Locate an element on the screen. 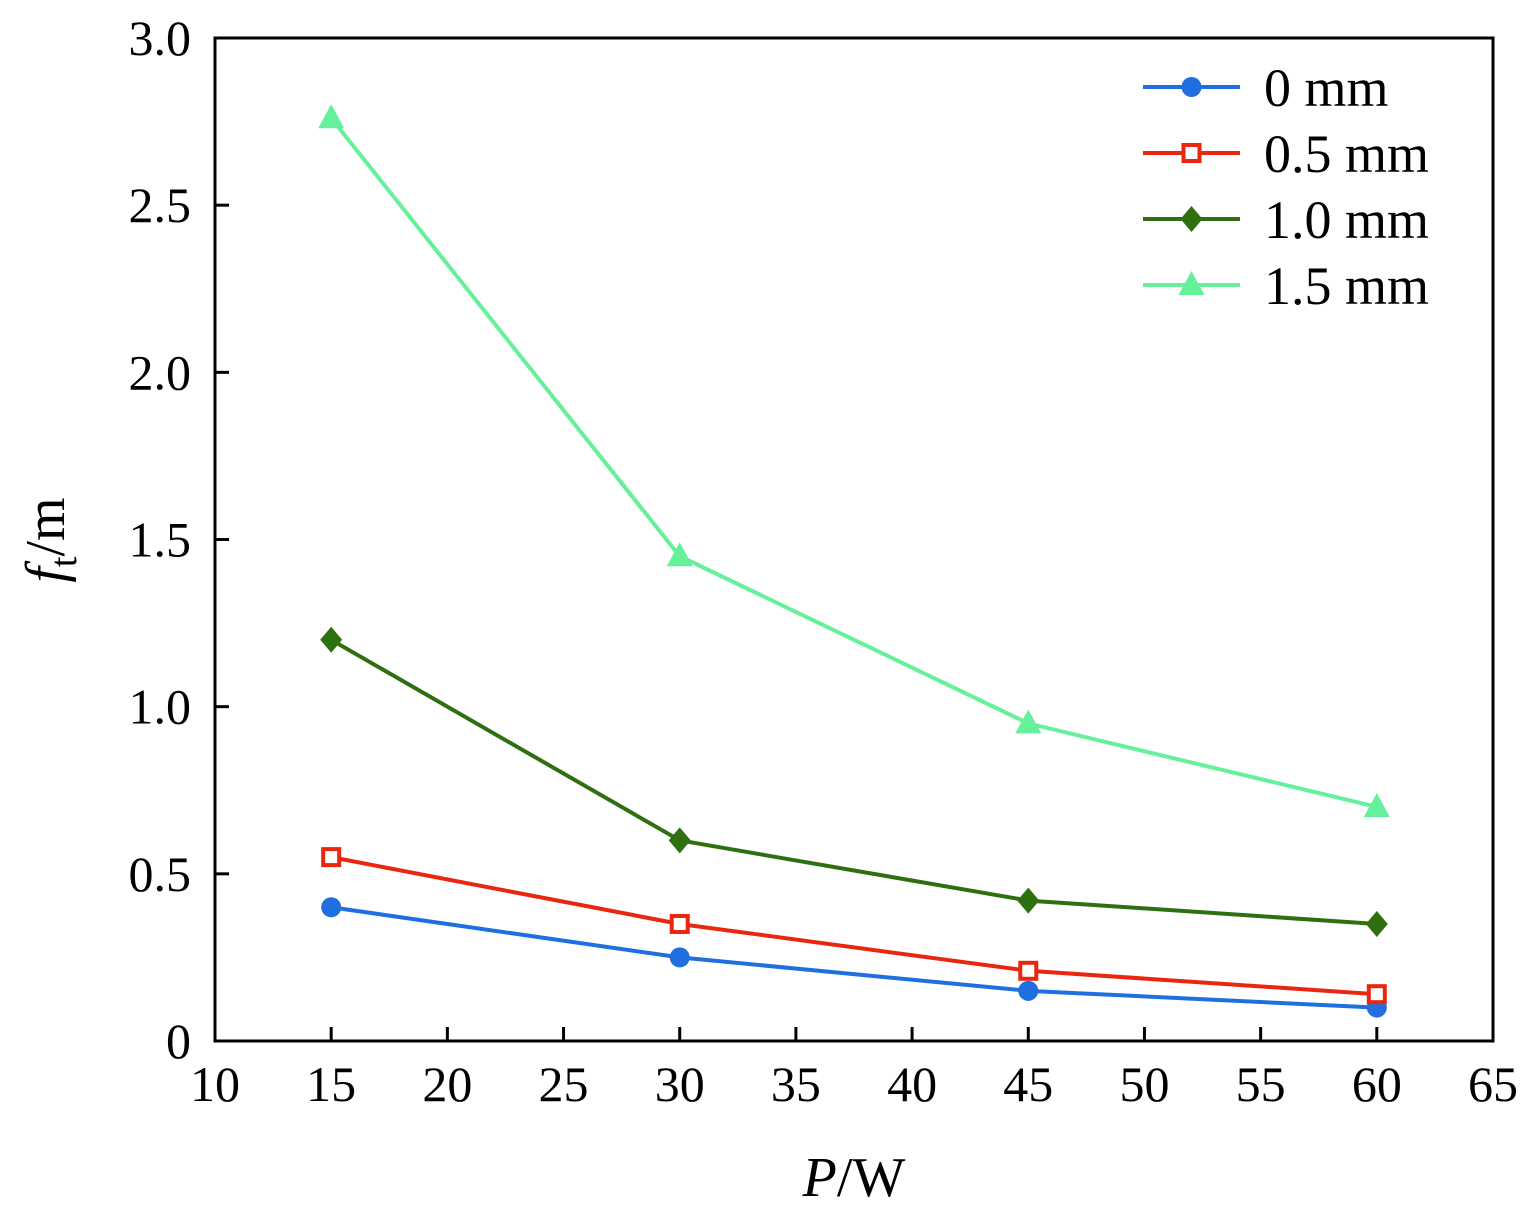  x-tick-label: 65 is located at coordinates (1493, 1084).